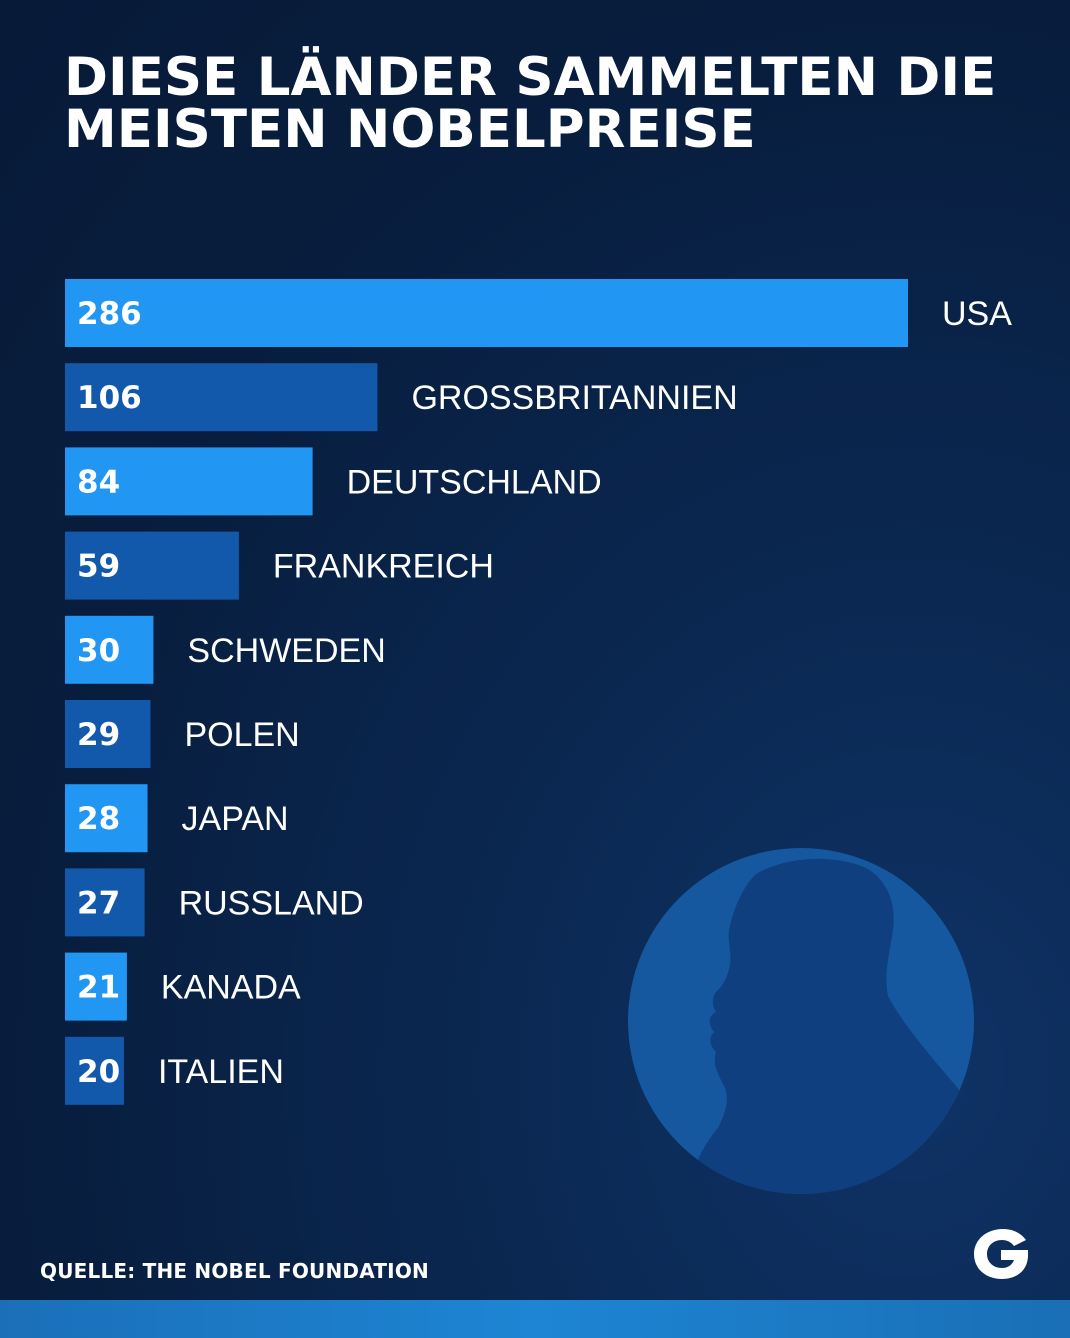  What do you see at coordinates (235, 819) in the screenshot?
I see `category-label: JAPAN` at bounding box center [235, 819].